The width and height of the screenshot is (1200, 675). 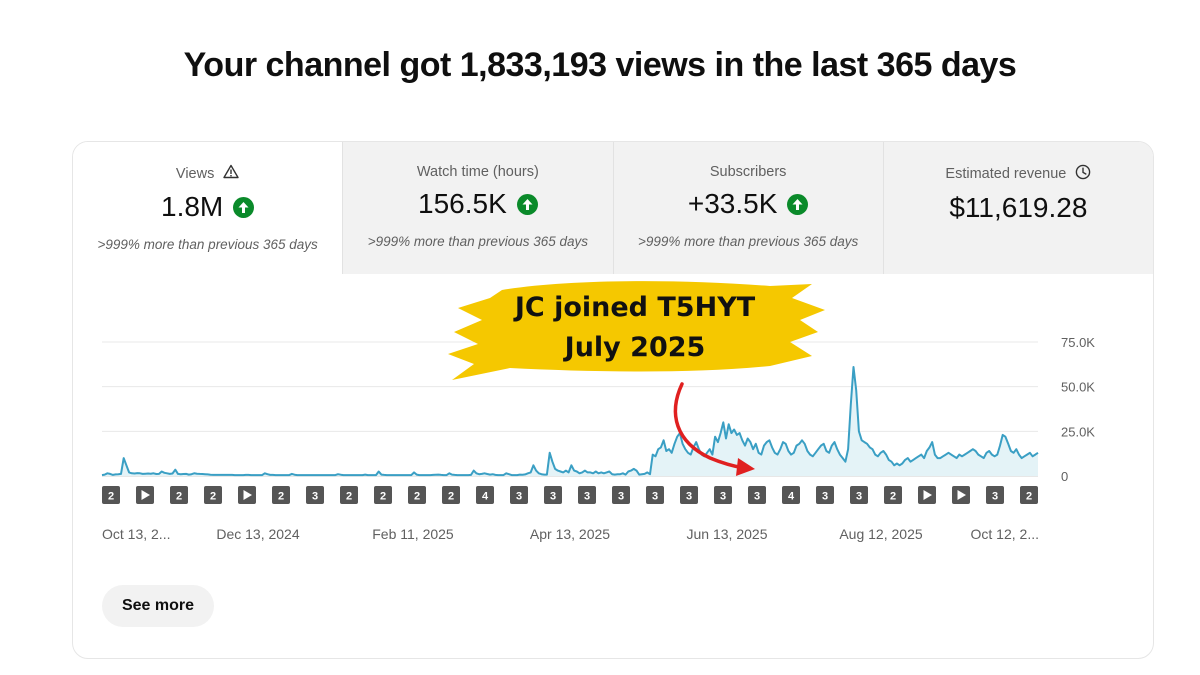 I want to click on tab-views-comparison: >999% more than previous 365 days, so click(x=207, y=244).